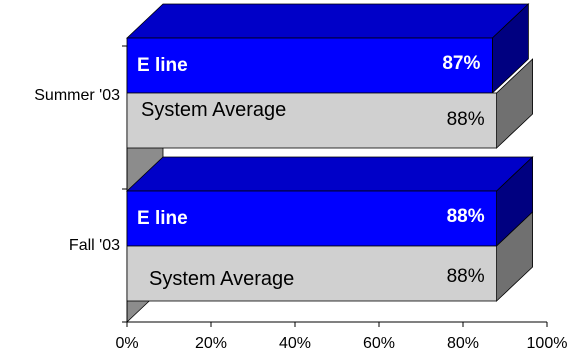 Image resolution: width=567 pixels, height=357 pixels. Describe the element at coordinates (94, 245) in the screenshot. I see `category-label: Fall '03` at that location.